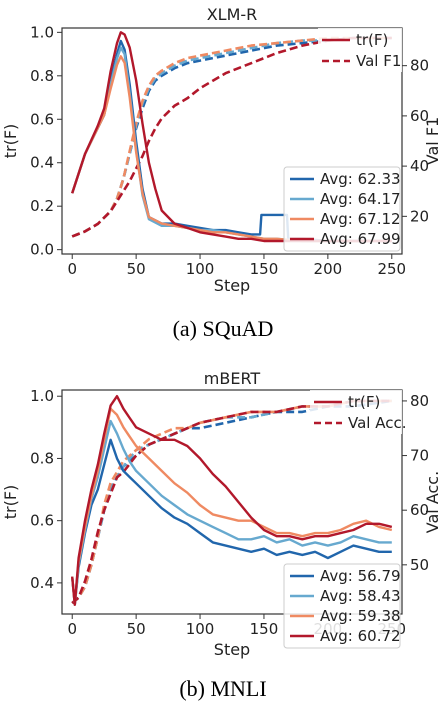 The image size is (446, 709). Describe the element at coordinates (360, 616) in the screenshot. I see `legend-label-2: Avg: 59.38` at that location.